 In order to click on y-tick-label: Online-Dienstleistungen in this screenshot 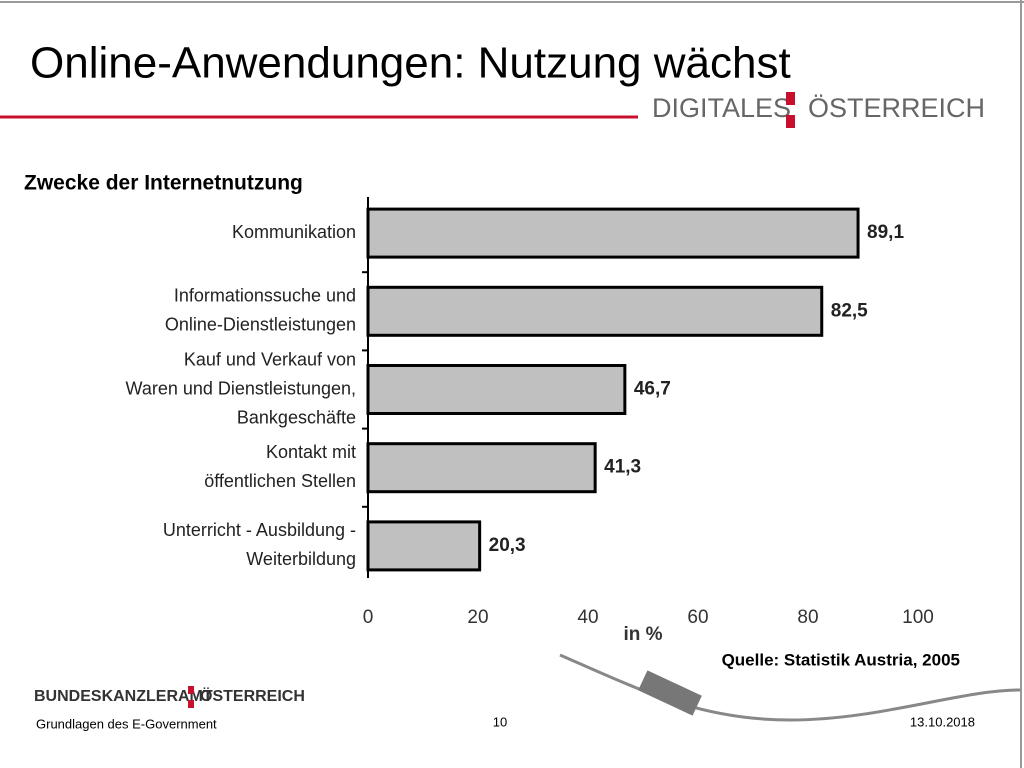, I will do `click(260, 325)`.